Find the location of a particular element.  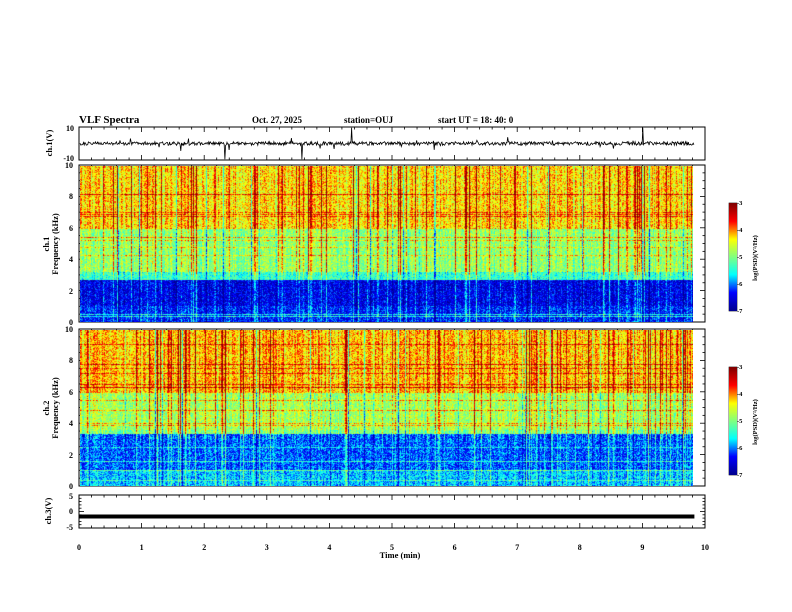

ch2-spec-ytick-label: 0 is located at coordinates (71, 486).